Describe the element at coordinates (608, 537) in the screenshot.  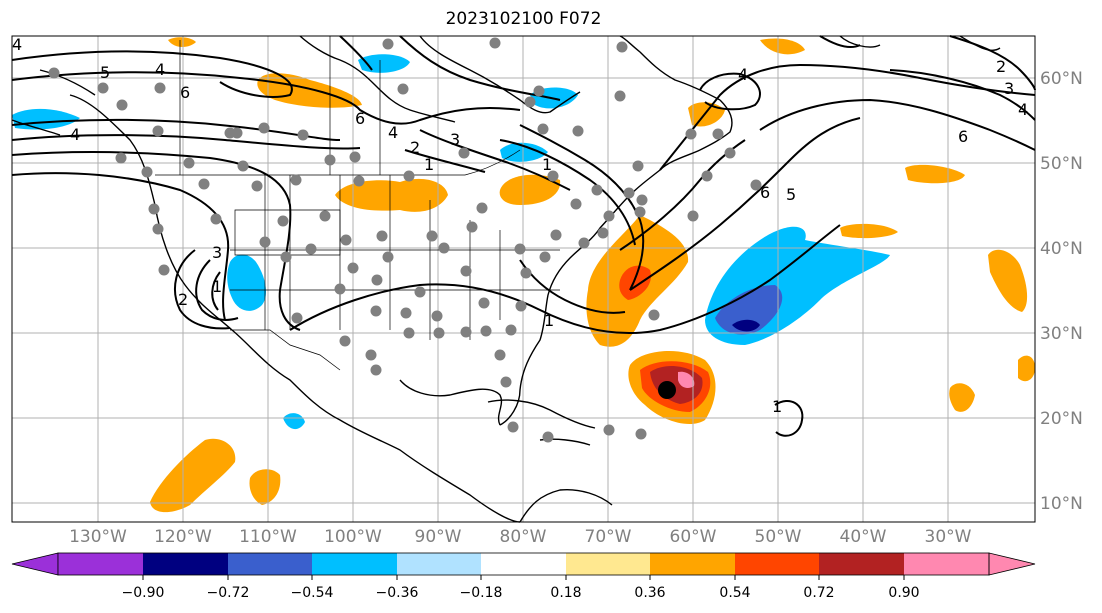
I see `lon-label: 70°W` at that location.